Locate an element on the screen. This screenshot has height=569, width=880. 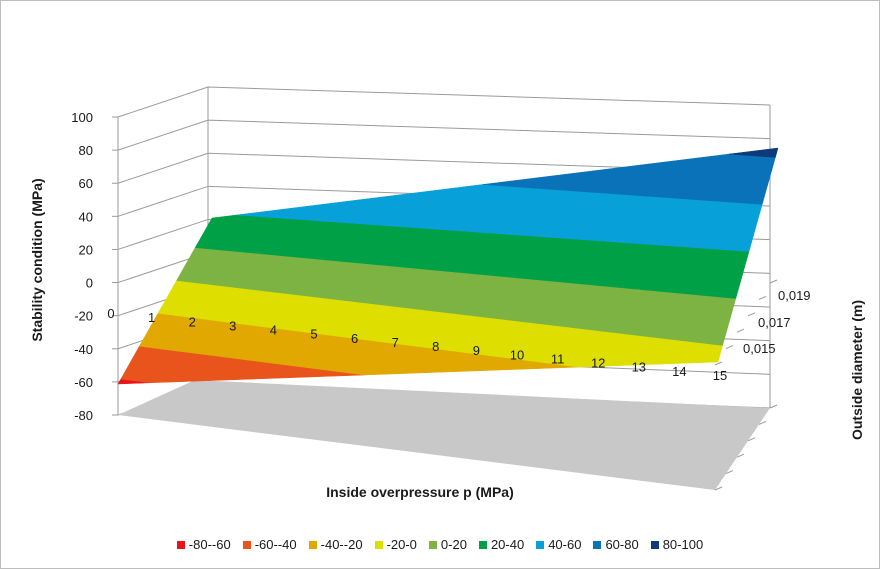
x-tick-label: 1 is located at coordinates (151, 317).